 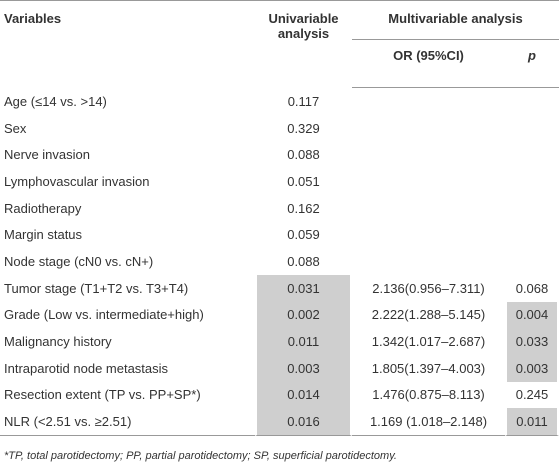 What do you see at coordinates (127, 44) in the screenshot?
I see `header-variables: Variables` at bounding box center [127, 44].